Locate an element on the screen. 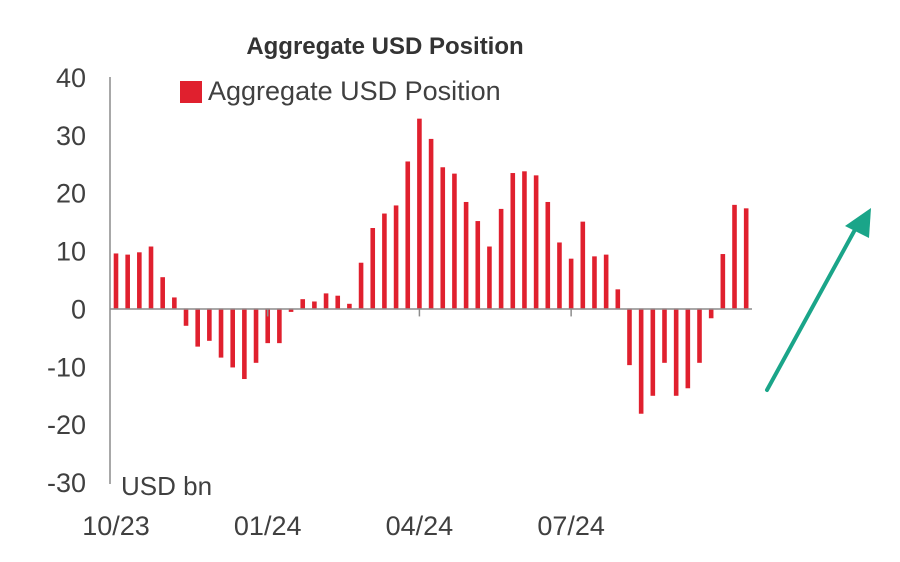  x-axis-ticks is located at coordinates (419, 312).